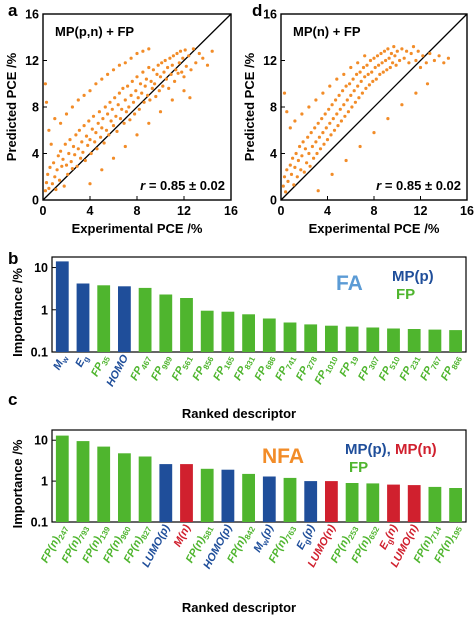 This screenshot has height=620, width=474. I want to click on category-label-sub: 831, so click(250, 363).